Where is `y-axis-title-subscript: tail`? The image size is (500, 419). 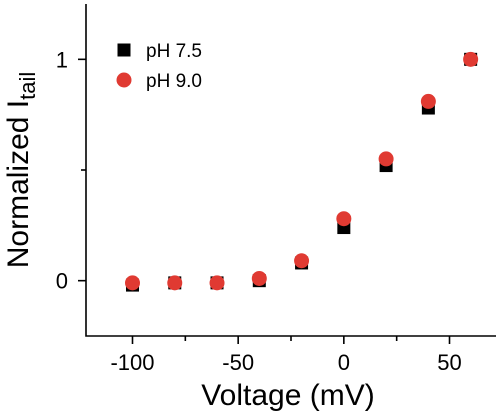 y-axis-title-subscript: tail is located at coordinates (27, 86).